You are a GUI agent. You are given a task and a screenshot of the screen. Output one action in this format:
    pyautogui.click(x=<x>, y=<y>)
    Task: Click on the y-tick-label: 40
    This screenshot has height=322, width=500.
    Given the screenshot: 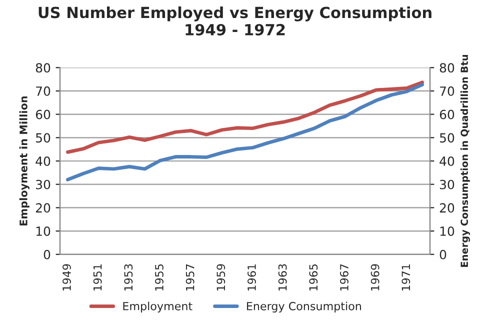 What is the action you would take?
    pyautogui.click(x=43, y=161)
    